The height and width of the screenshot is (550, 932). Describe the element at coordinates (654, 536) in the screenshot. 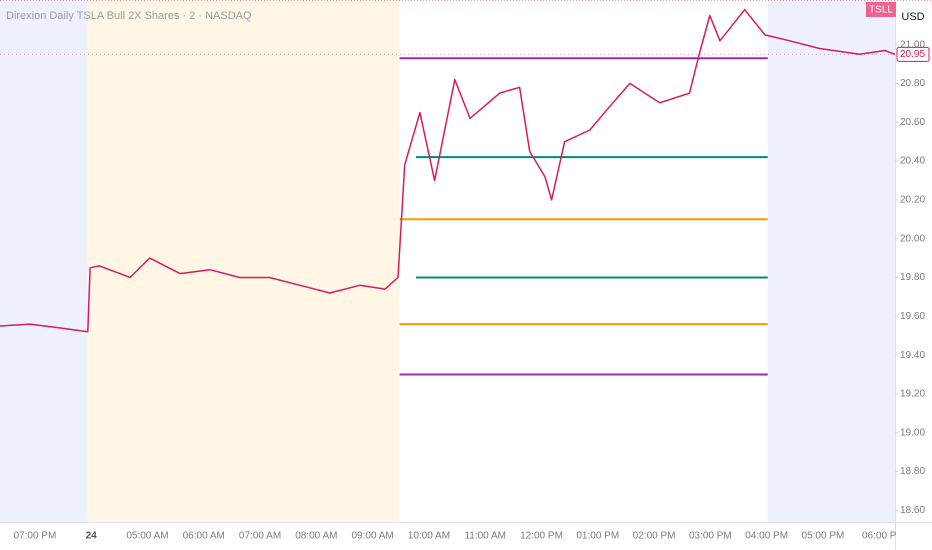

I see `x-tick-label: 02:00 PM` at that location.